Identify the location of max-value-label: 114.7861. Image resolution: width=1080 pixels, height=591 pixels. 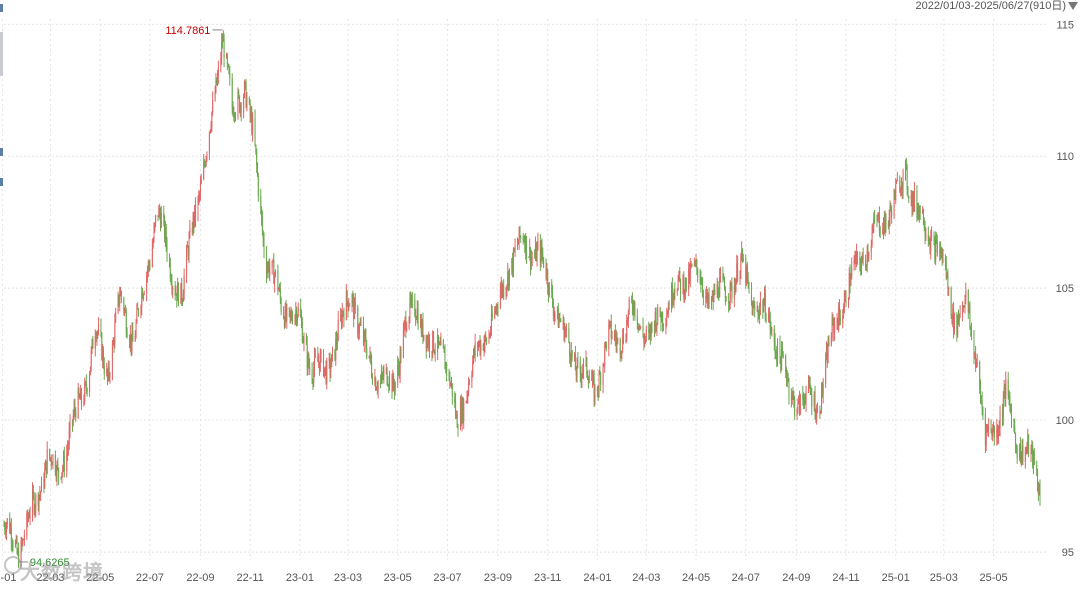
(187, 31).